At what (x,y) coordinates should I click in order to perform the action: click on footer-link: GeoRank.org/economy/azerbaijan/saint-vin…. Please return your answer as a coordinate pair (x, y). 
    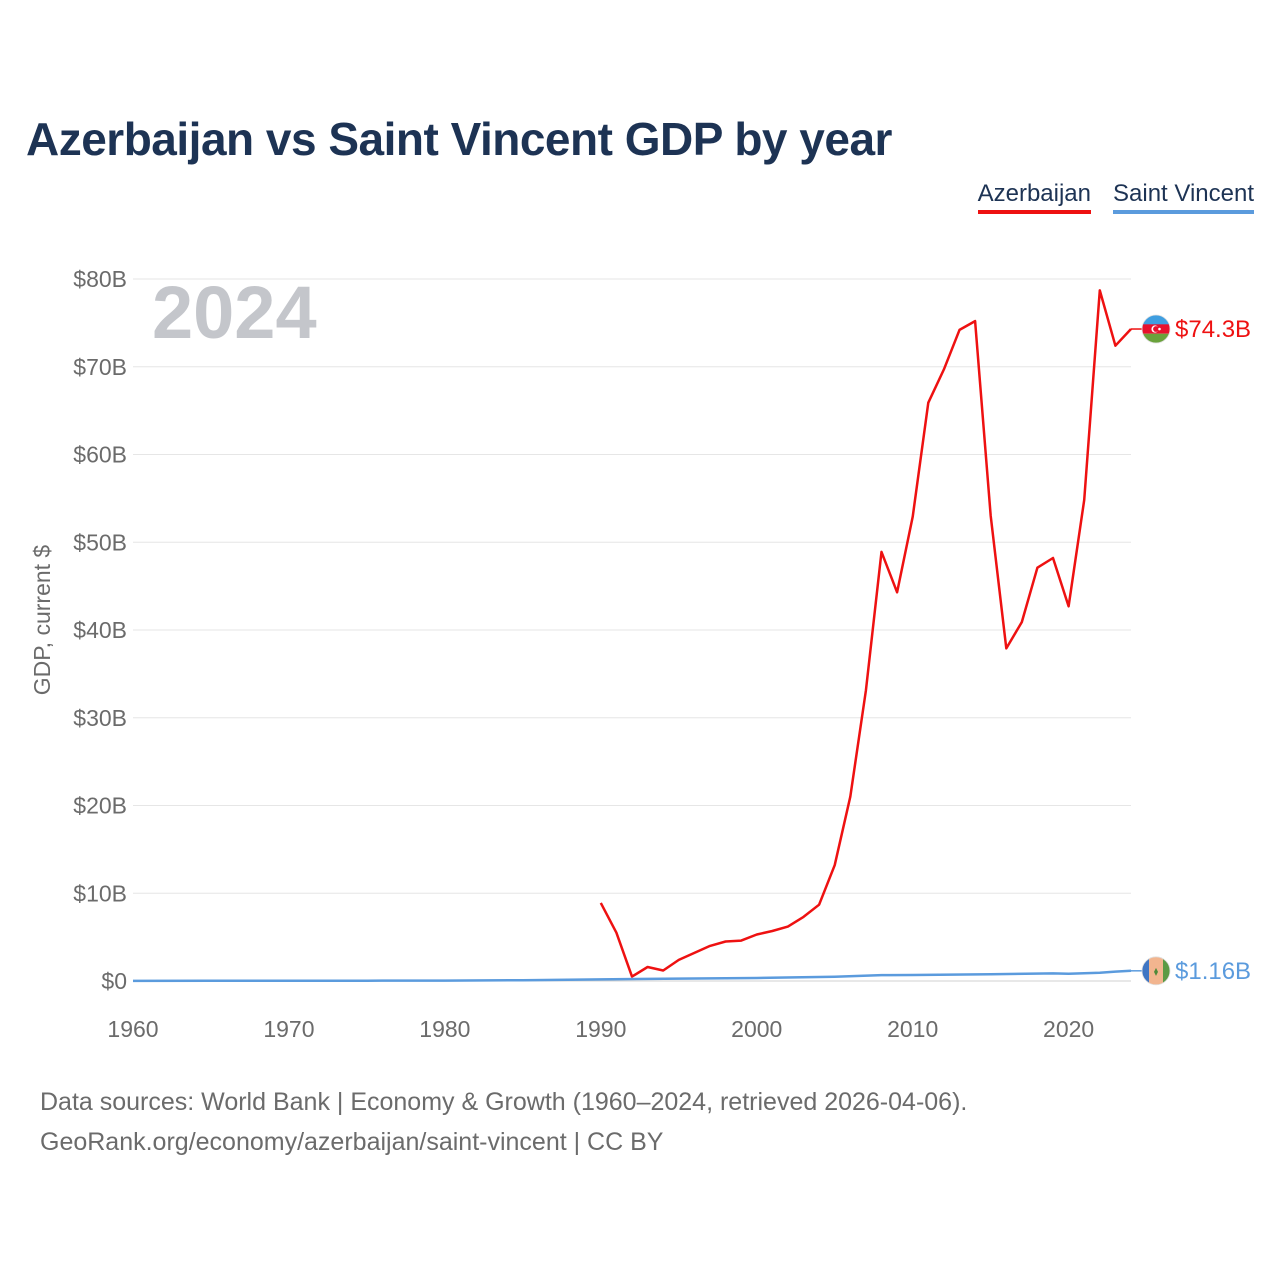
    Looking at the image, I should click on (352, 1142).